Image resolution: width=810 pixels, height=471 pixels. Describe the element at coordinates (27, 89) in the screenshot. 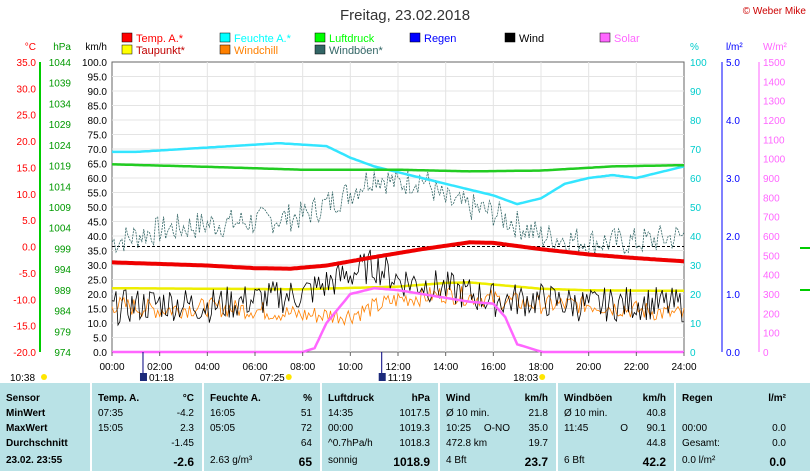

I see `tick-temp: 30.0` at that location.